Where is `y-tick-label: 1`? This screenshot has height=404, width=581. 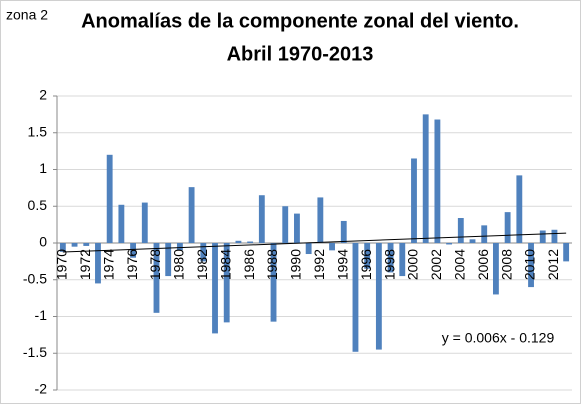
y-tick-label: 1 is located at coordinates (43, 168).